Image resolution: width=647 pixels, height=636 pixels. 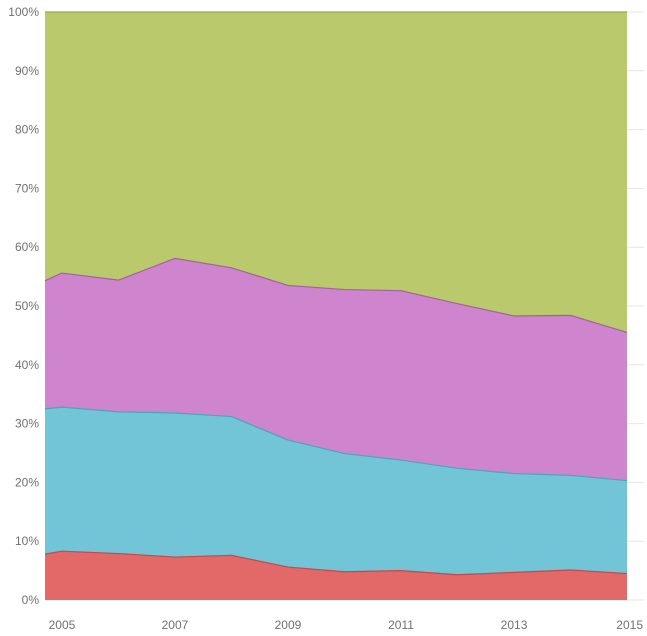 What do you see at coordinates (27, 247) in the screenshot?
I see `y-tick-label-6: 60%` at bounding box center [27, 247].